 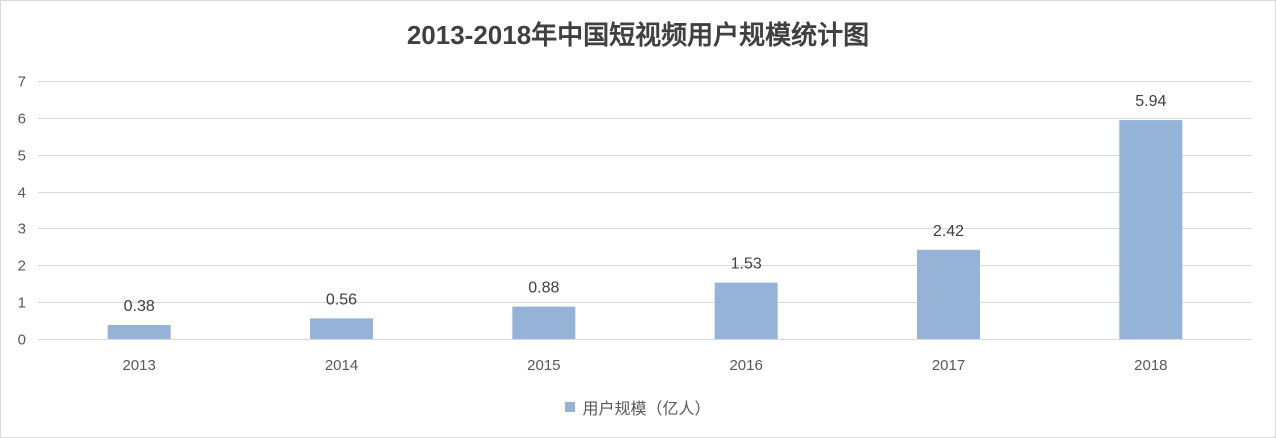 I want to click on x-tick-label: 2018, so click(x=1150, y=365).